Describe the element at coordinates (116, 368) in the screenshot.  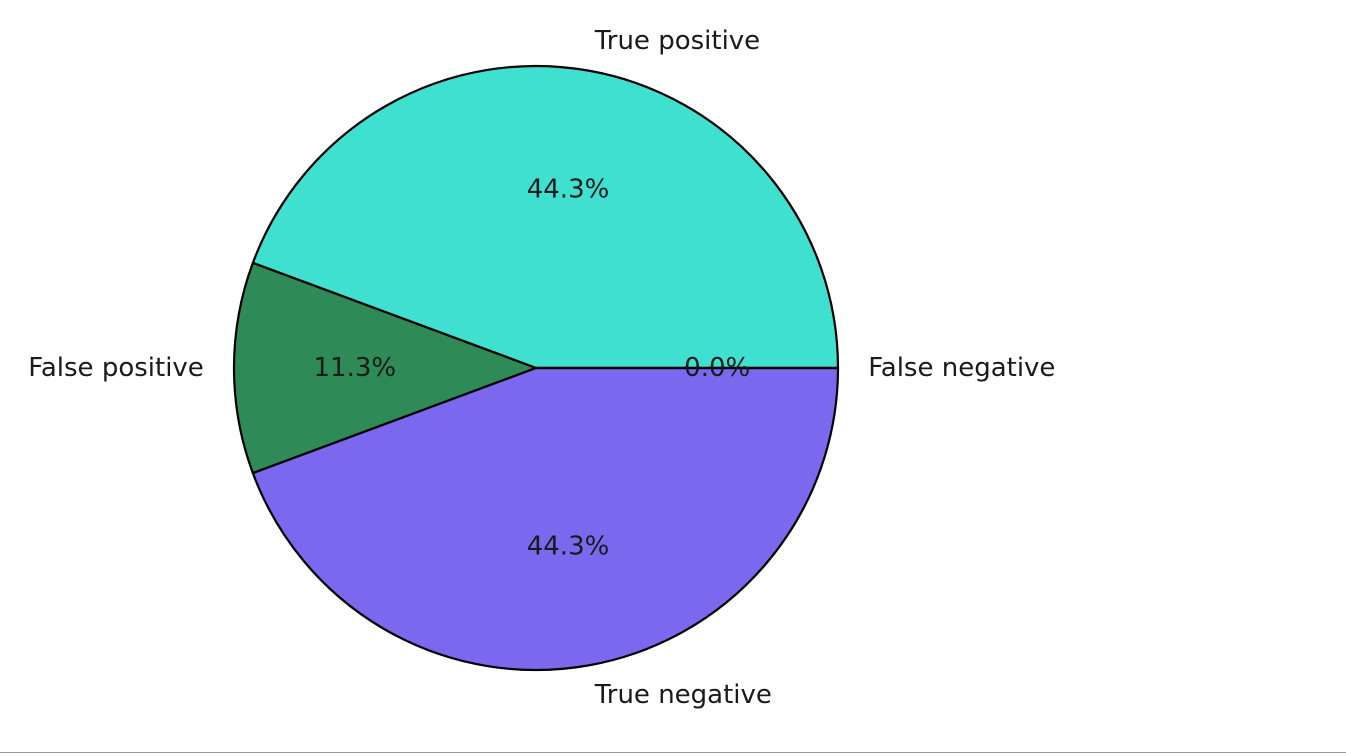
I see `slice-label-false-positive: False positive` at that location.